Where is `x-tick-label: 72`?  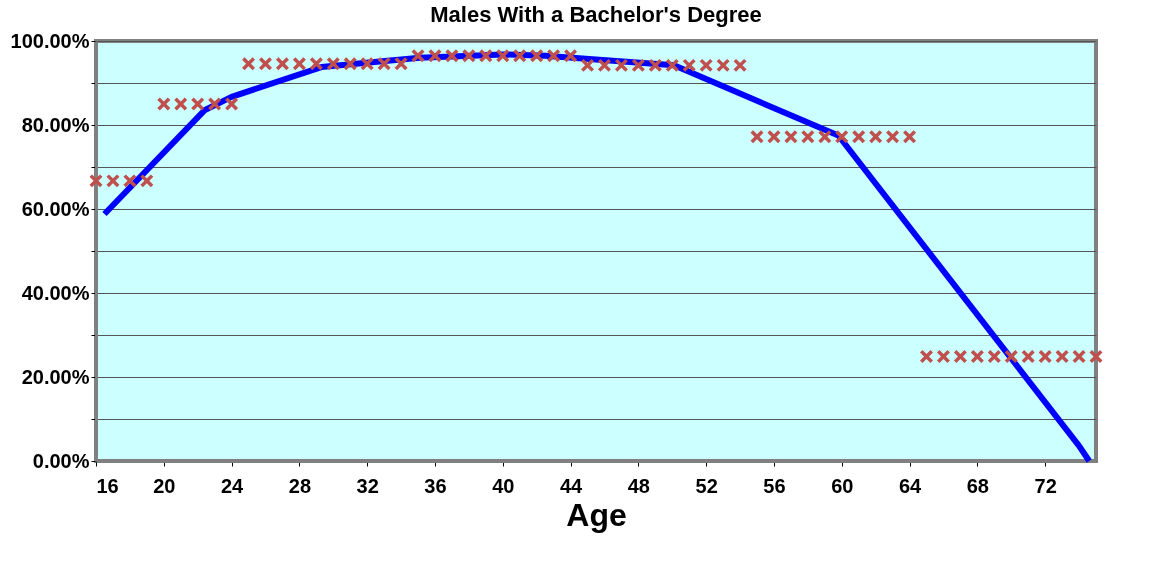 x-tick-label: 72 is located at coordinates (1045, 485).